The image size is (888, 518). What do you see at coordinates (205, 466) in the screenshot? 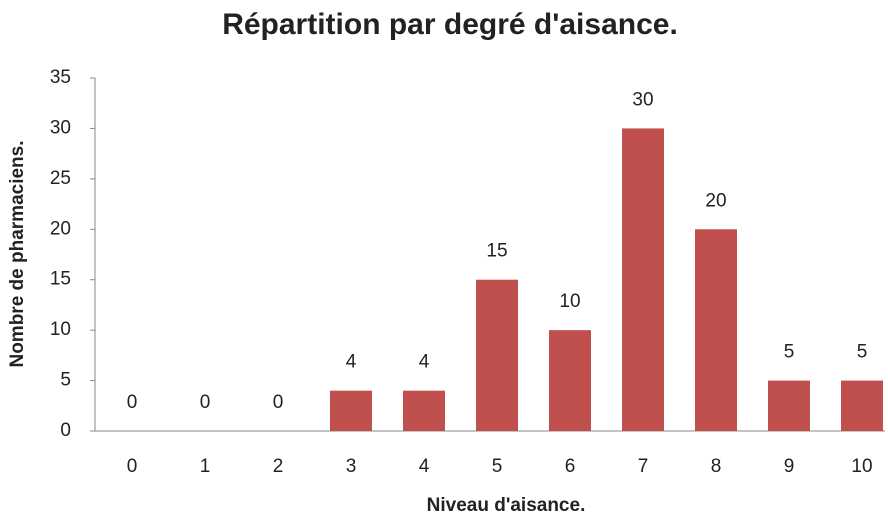
I see `x-tick-label: 1` at bounding box center [205, 466].